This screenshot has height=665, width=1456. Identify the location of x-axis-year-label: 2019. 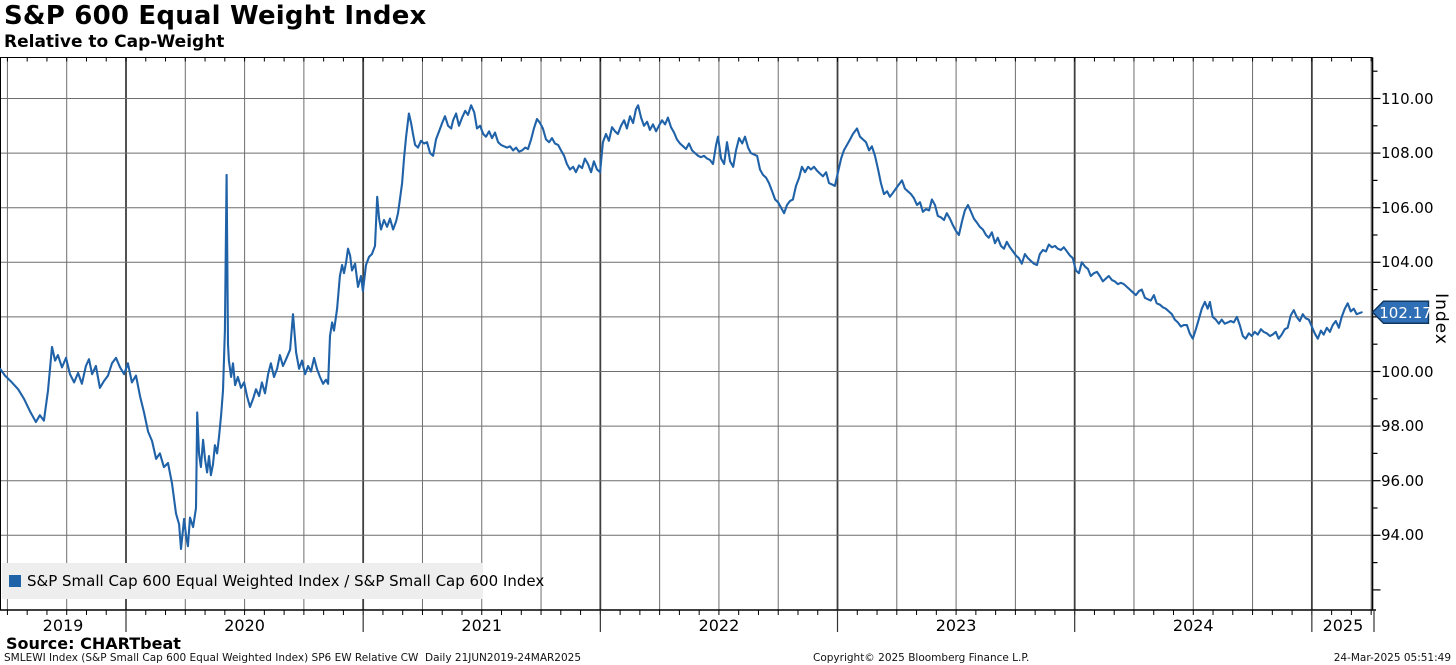
(63, 625).